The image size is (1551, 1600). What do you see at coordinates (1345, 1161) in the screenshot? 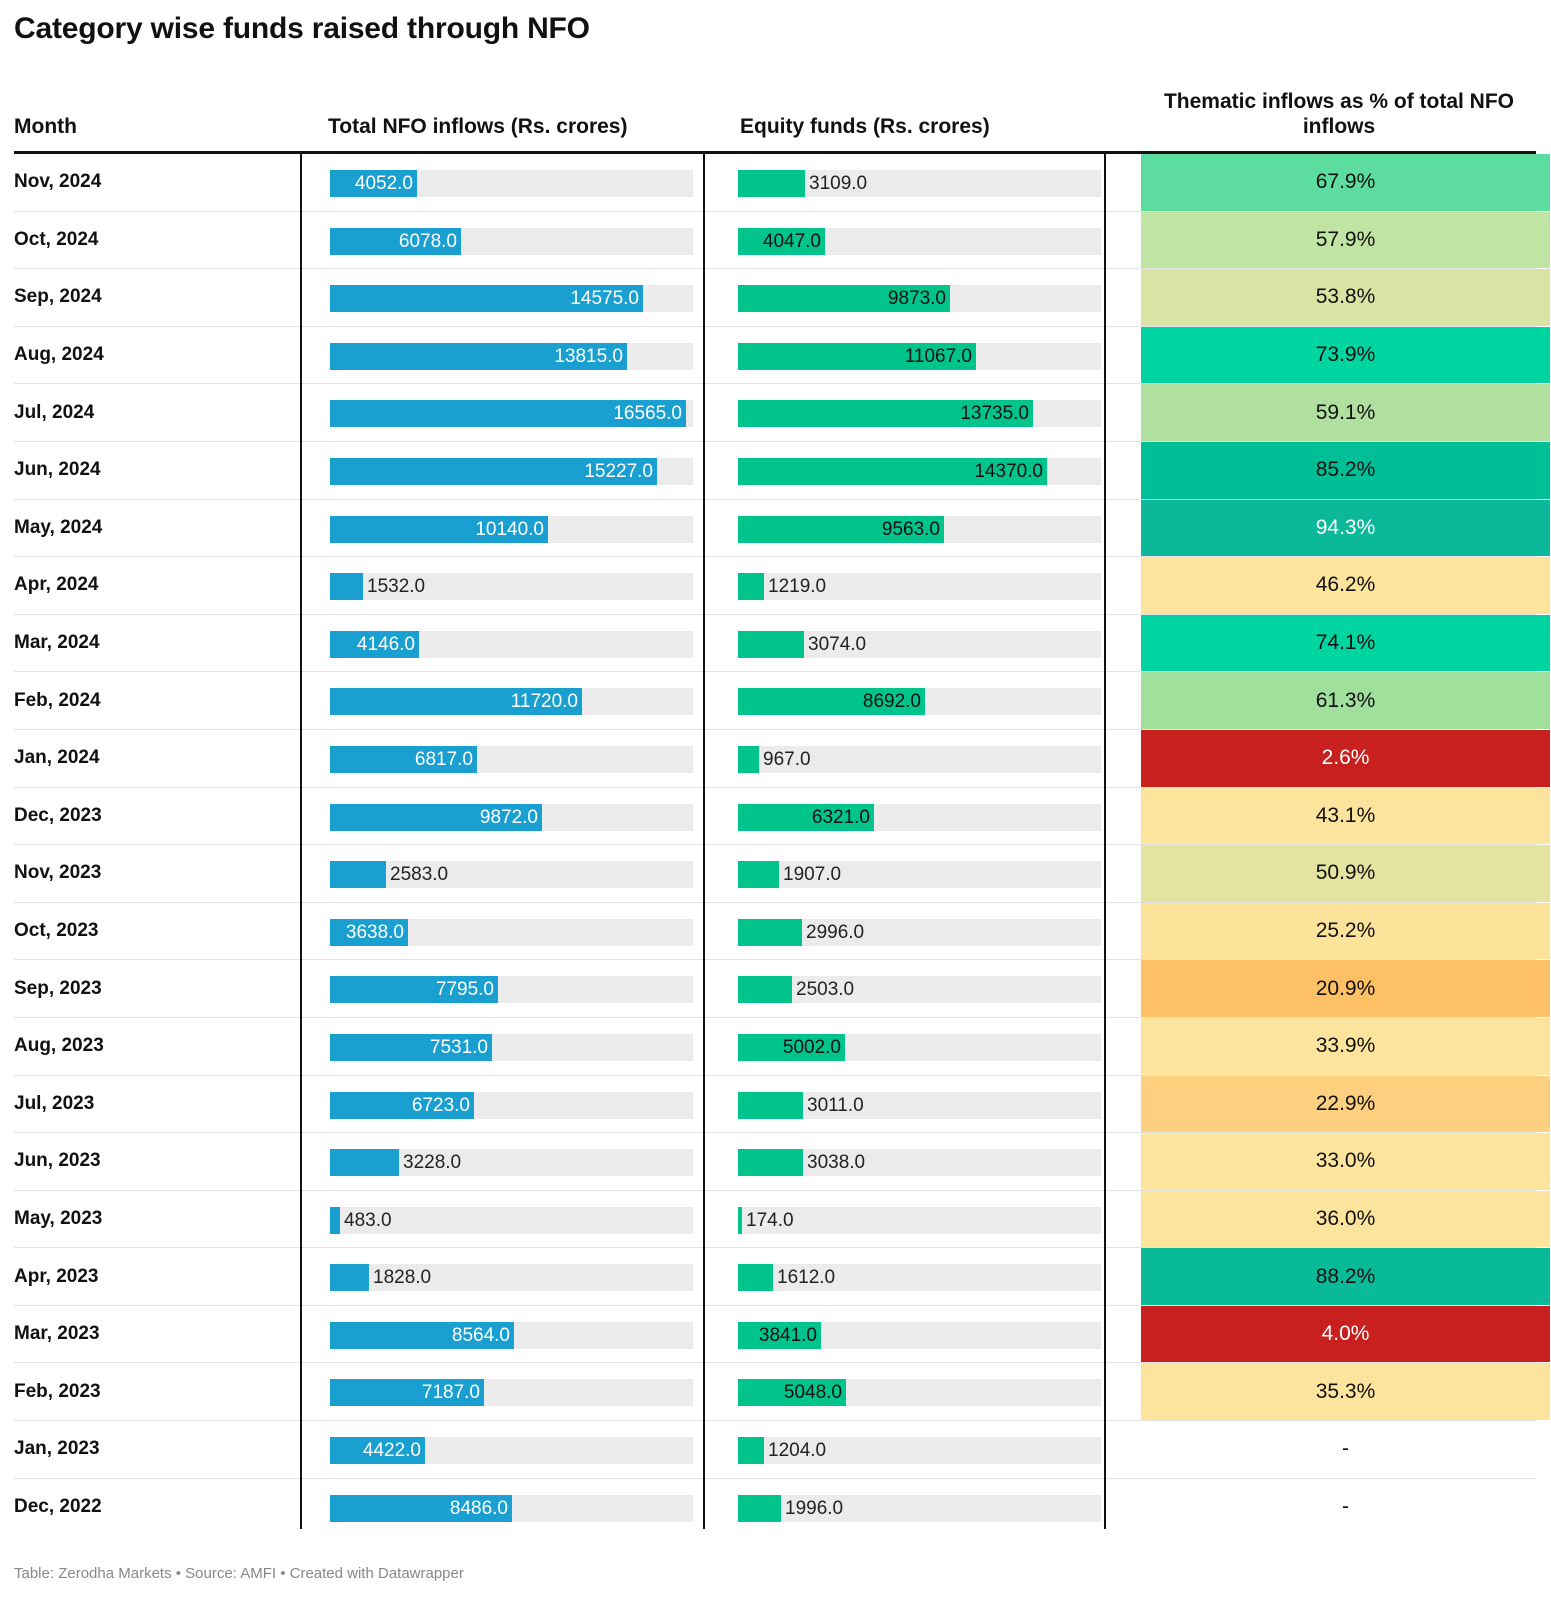
I see `thematic-share-cell: 33.0%` at bounding box center [1345, 1161].